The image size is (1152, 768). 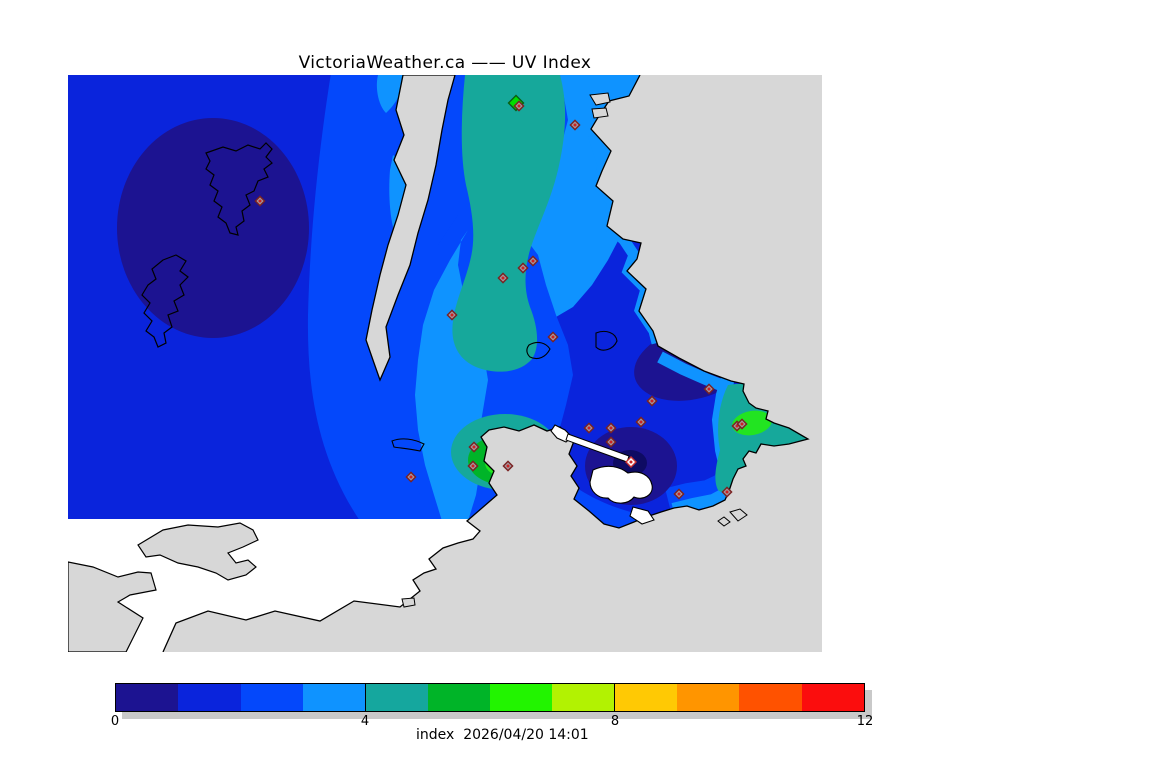 What do you see at coordinates (408, 602) in the screenshot?
I see `islet-south` at bounding box center [408, 602].